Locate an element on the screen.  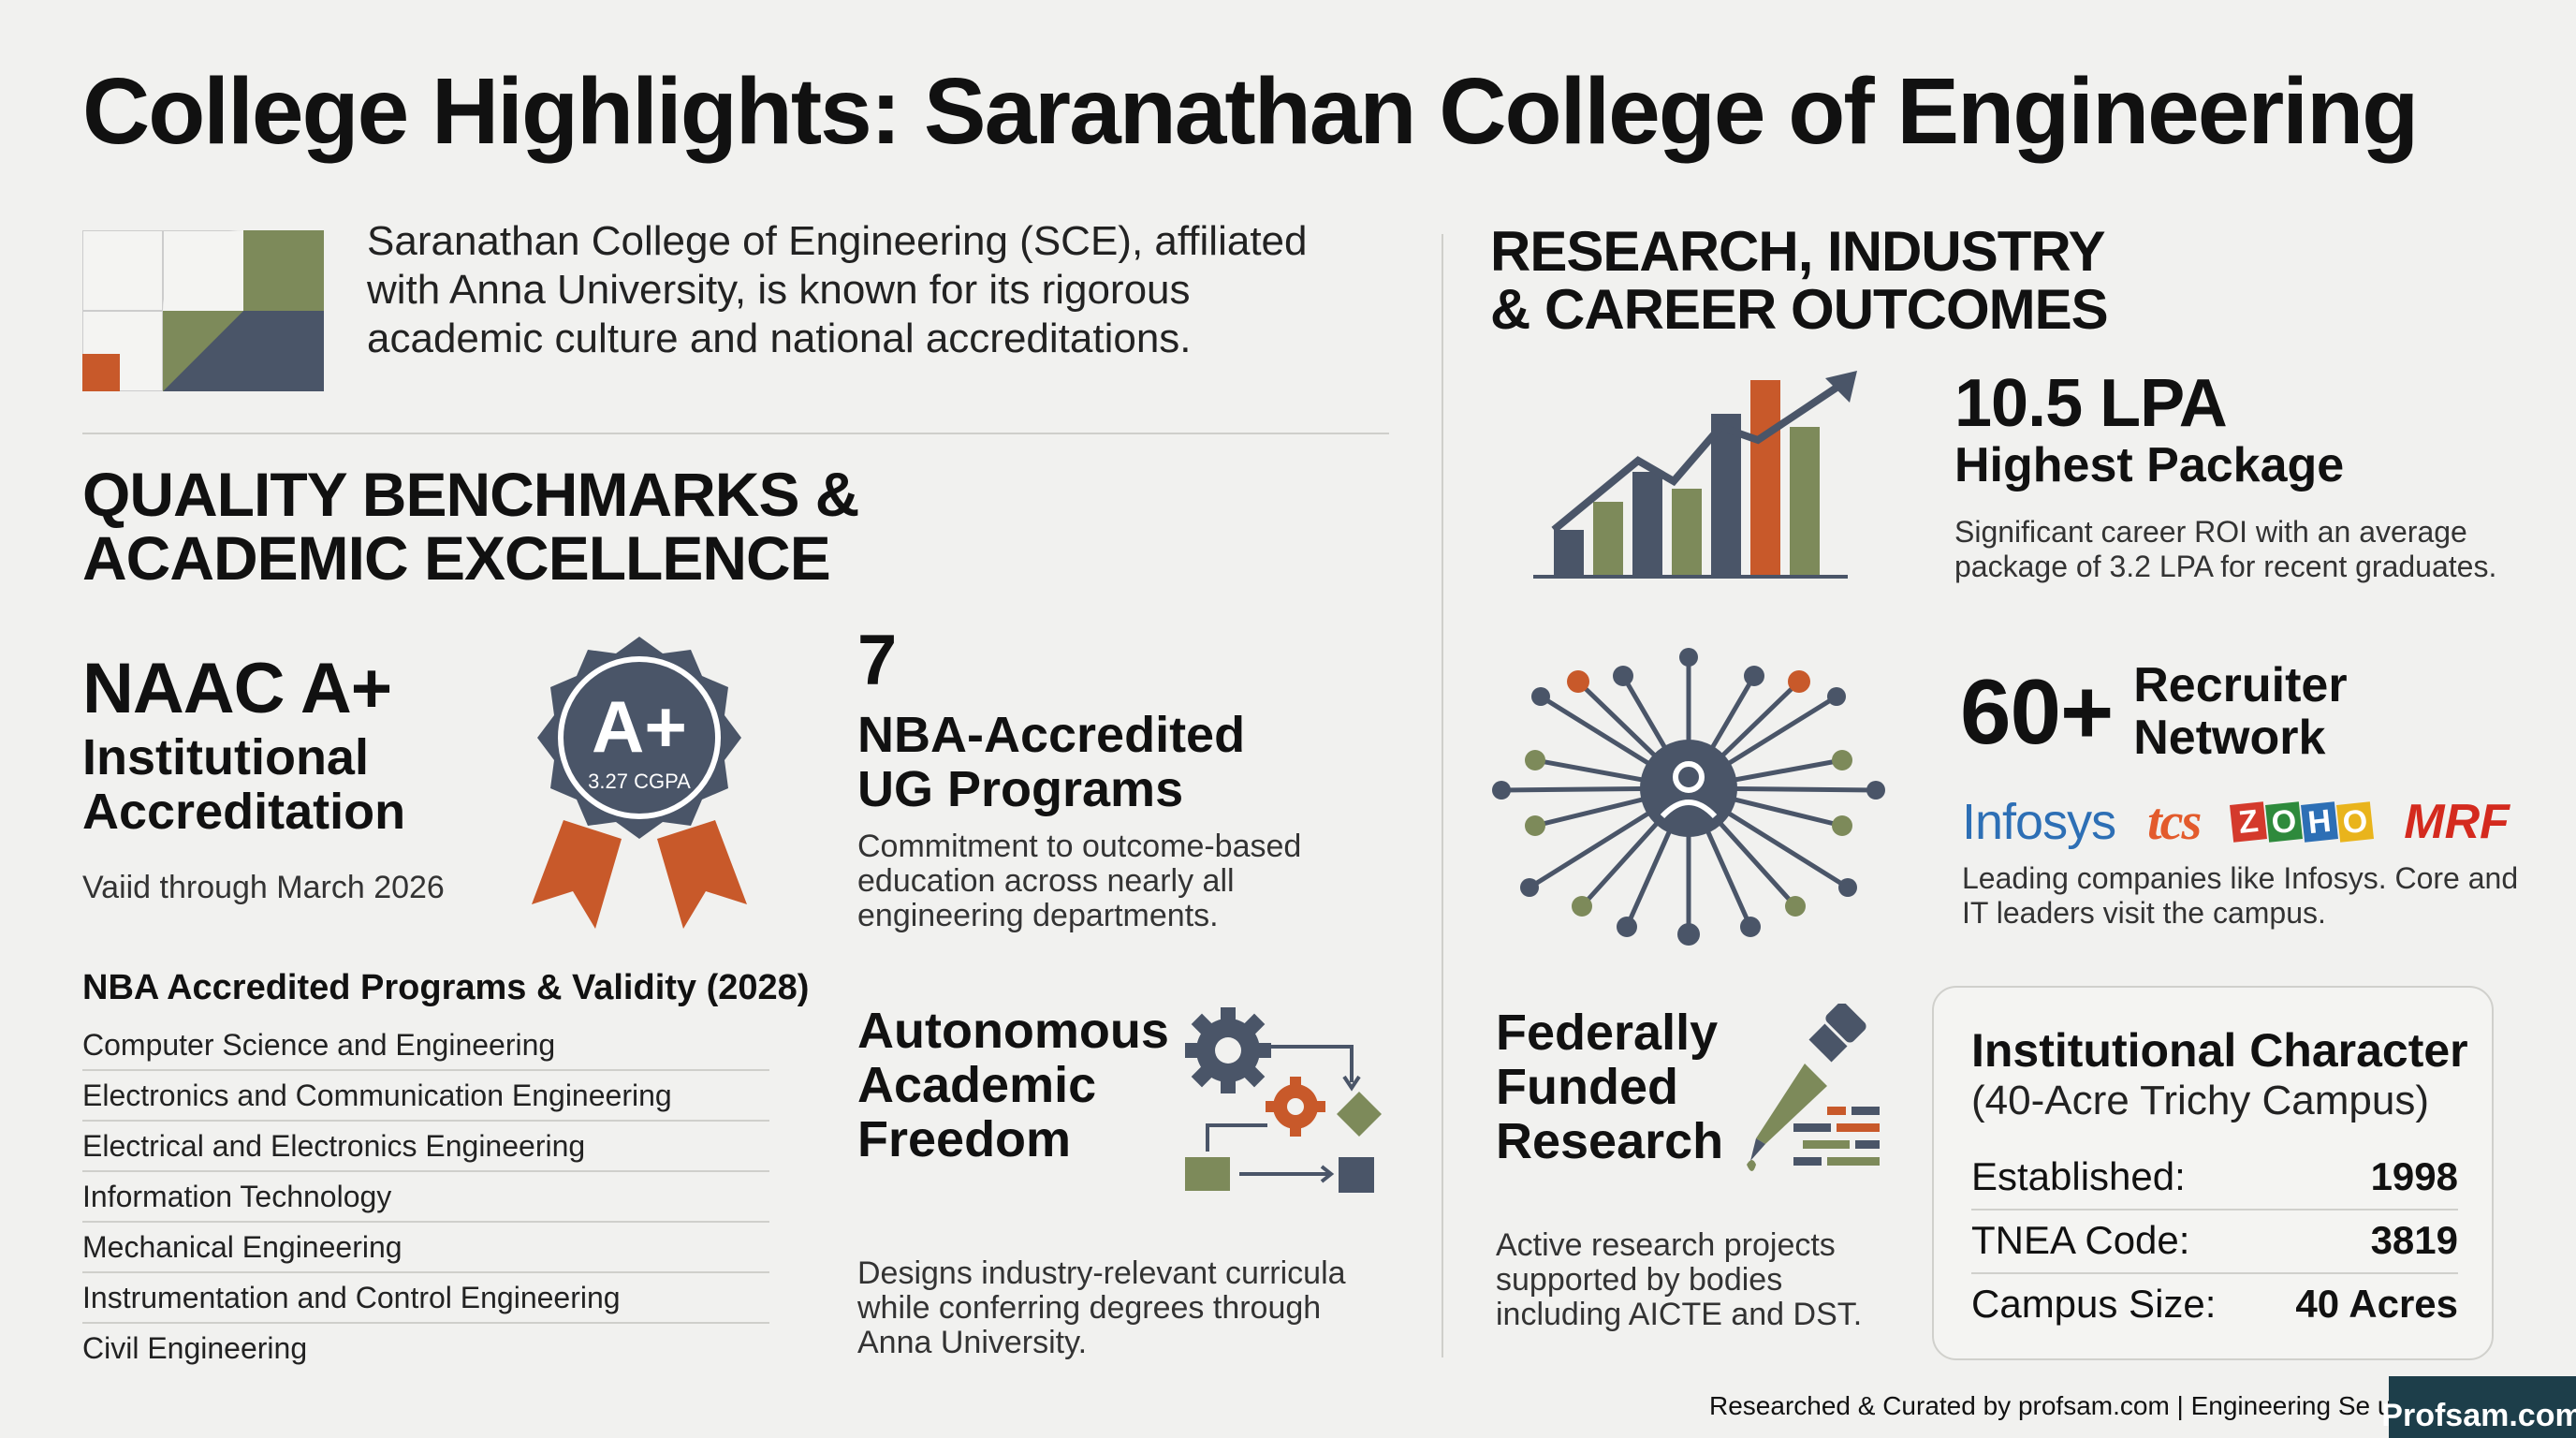
research-line1: Federally is located at coordinates (1607, 1033).